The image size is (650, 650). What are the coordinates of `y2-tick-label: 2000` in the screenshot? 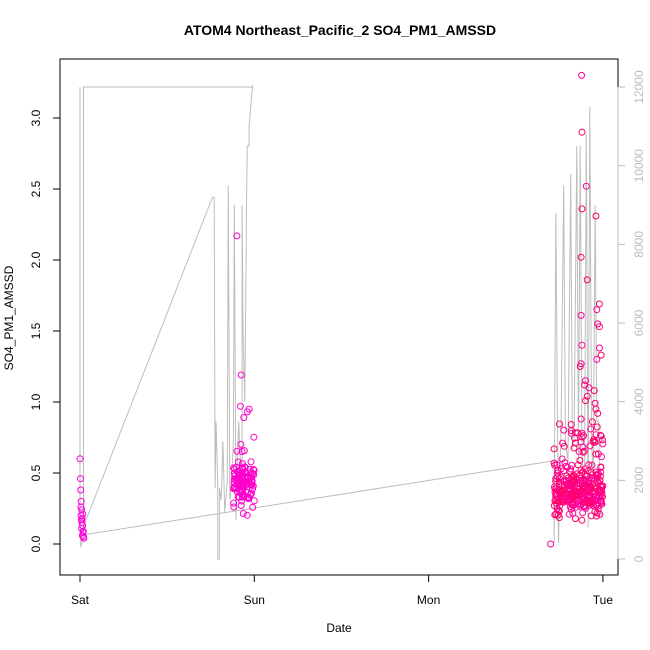 It's located at (639, 480).